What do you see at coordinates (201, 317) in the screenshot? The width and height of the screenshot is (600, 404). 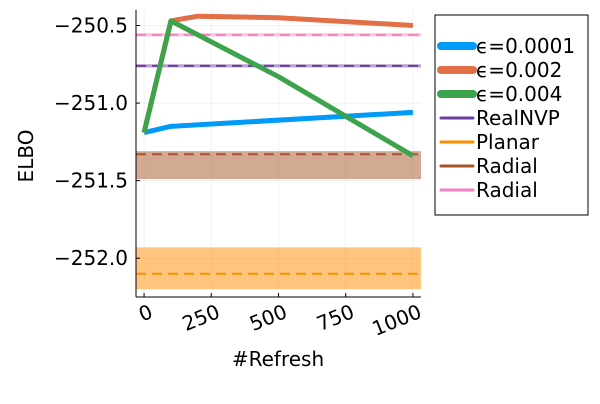 I see `x-tick-label-1: 250` at bounding box center [201, 317].